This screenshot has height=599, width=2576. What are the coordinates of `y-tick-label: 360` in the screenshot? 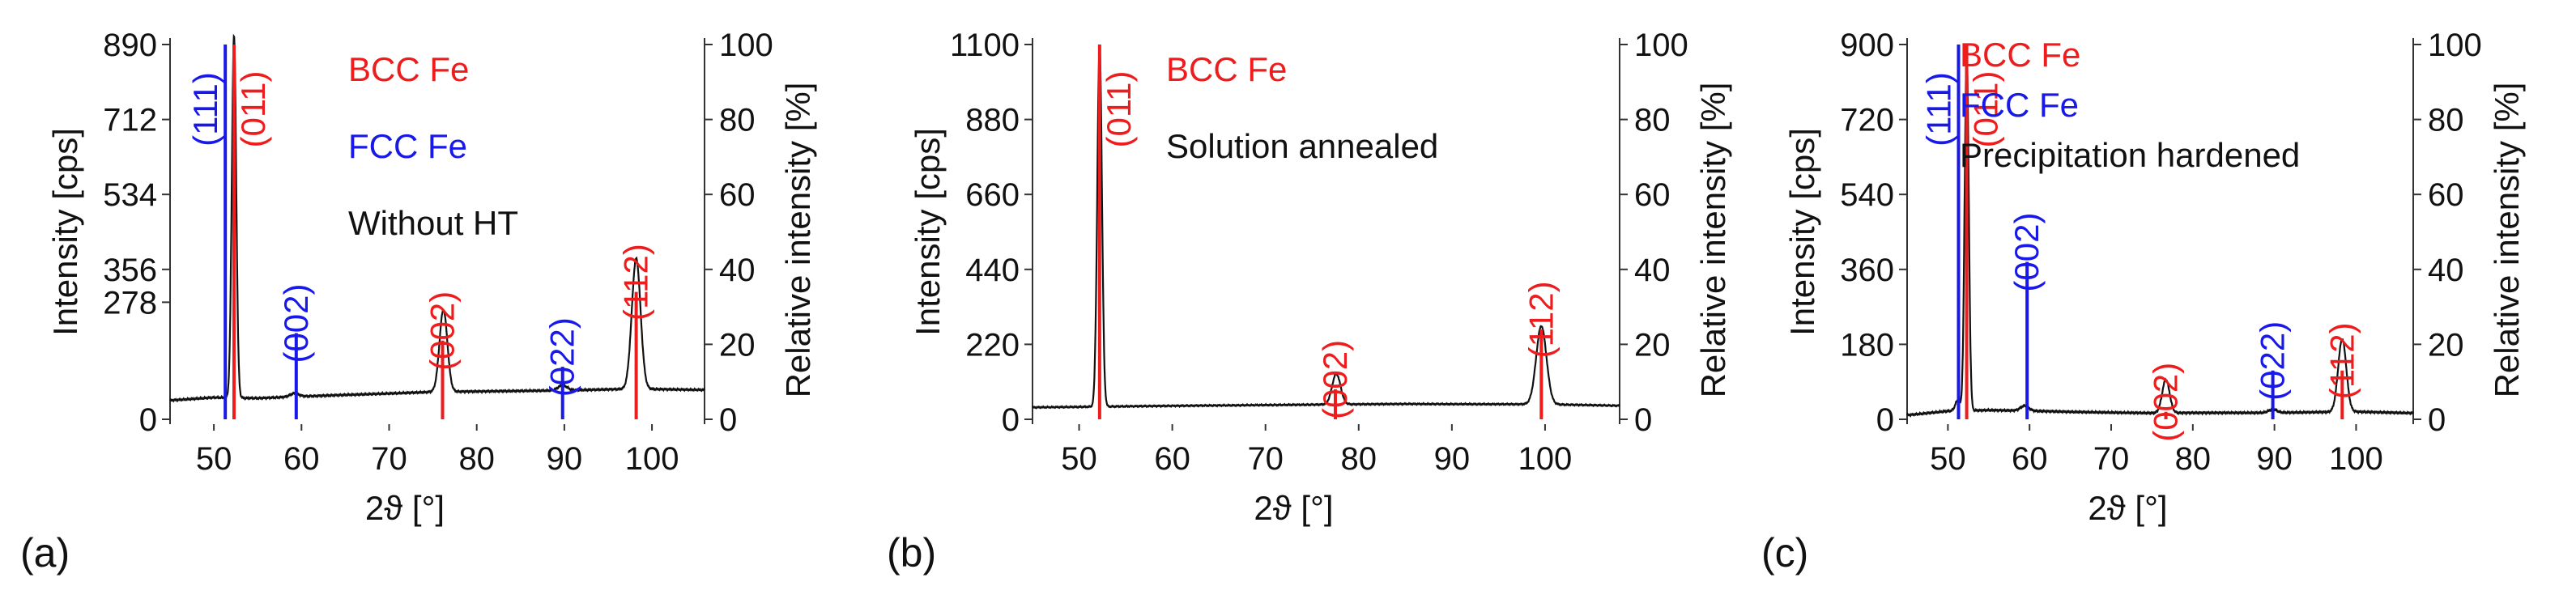 It's located at (1867, 270).